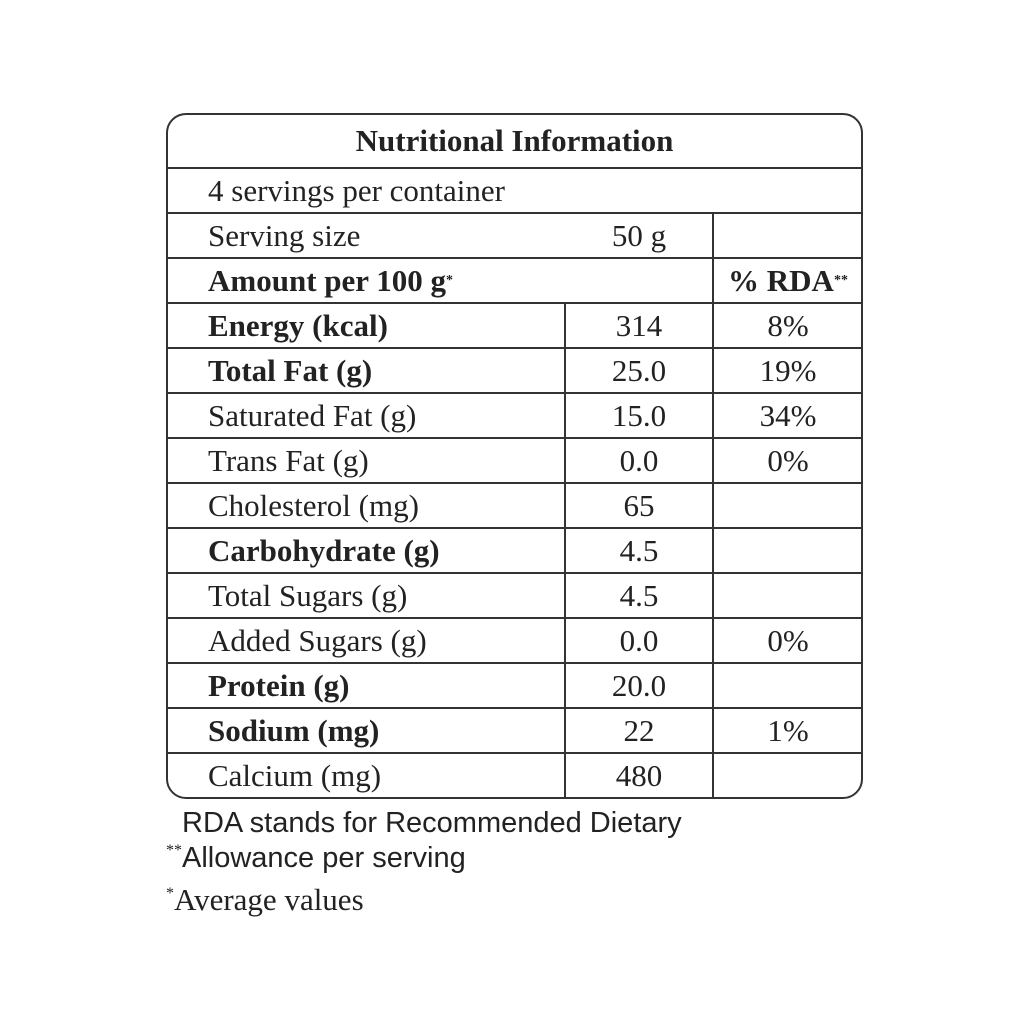 The width and height of the screenshot is (1024, 1024). I want to click on table-row: Total Fat (g) 25.0 19%, so click(514, 369).